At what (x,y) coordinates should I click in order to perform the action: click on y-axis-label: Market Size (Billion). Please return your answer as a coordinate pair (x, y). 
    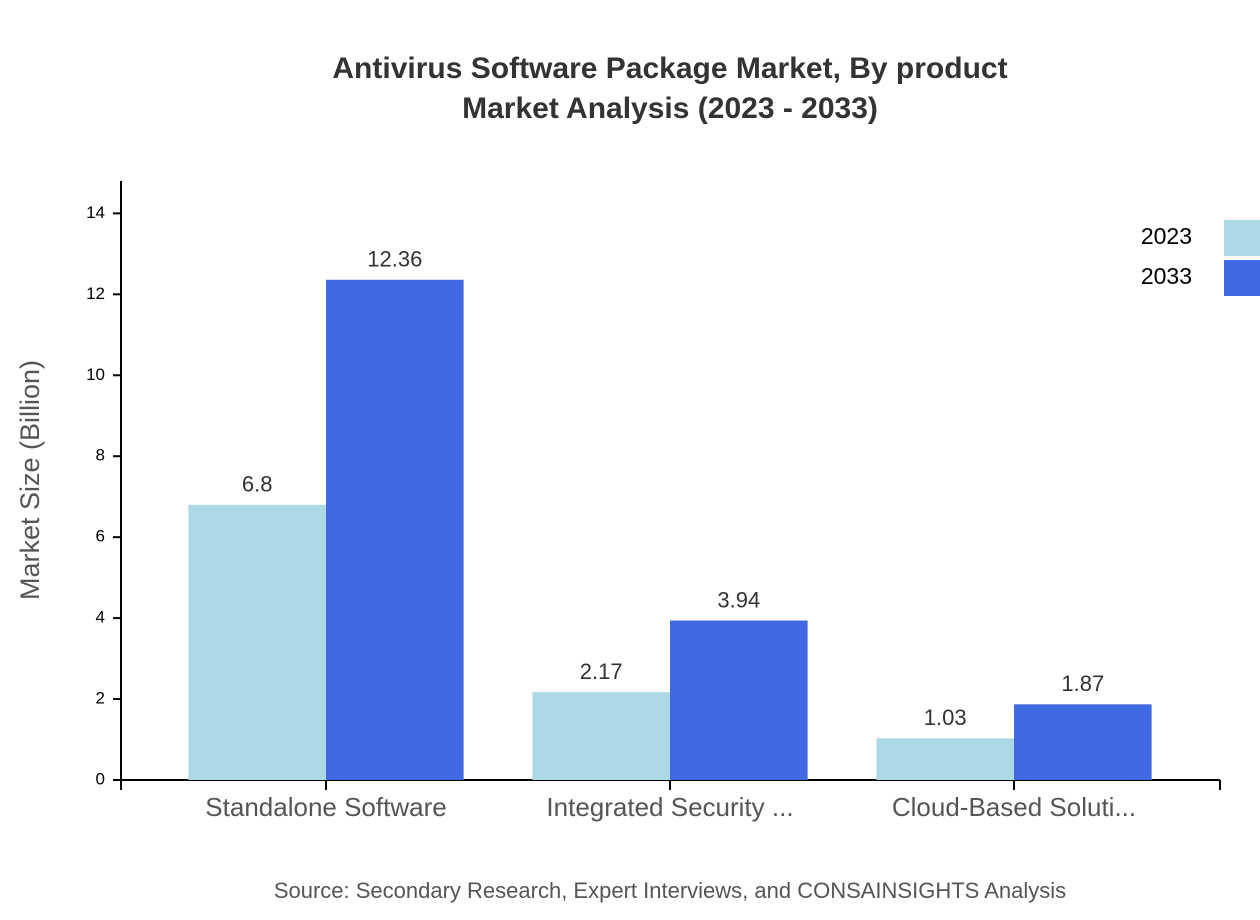
    Looking at the image, I should click on (30, 480).